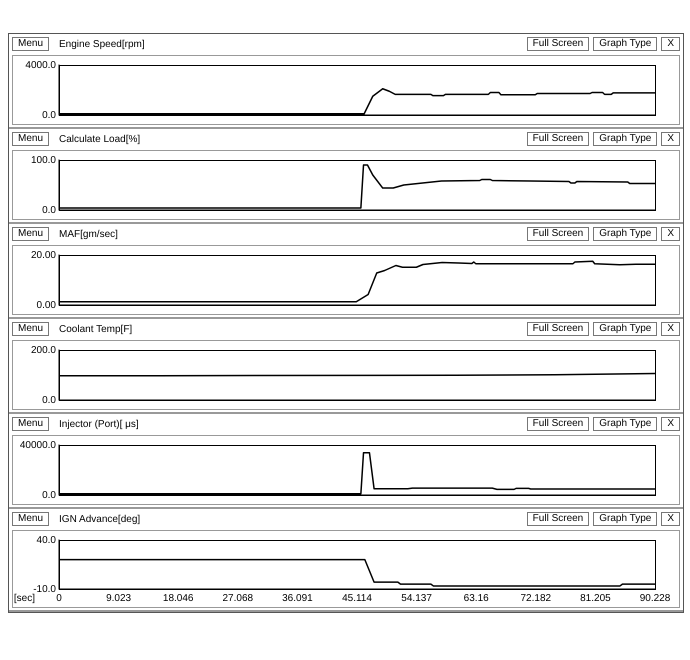 The height and width of the screenshot is (660, 690). What do you see at coordinates (100, 519) in the screenshot?
I see `chart-title: IGN Advance[deg]` at bounding box center [100, 519].